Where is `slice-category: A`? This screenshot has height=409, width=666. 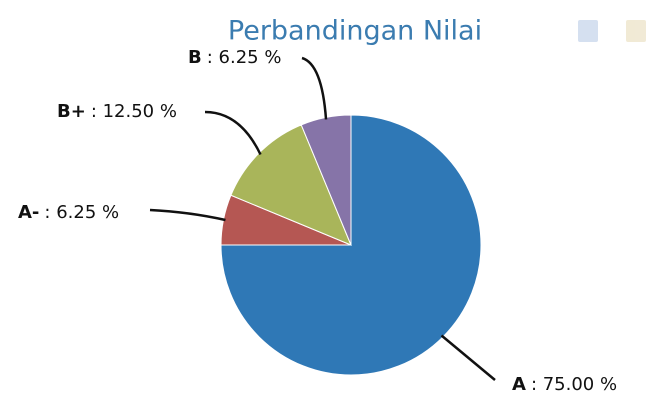 slice-category: A is located at coordinates (519, 384).